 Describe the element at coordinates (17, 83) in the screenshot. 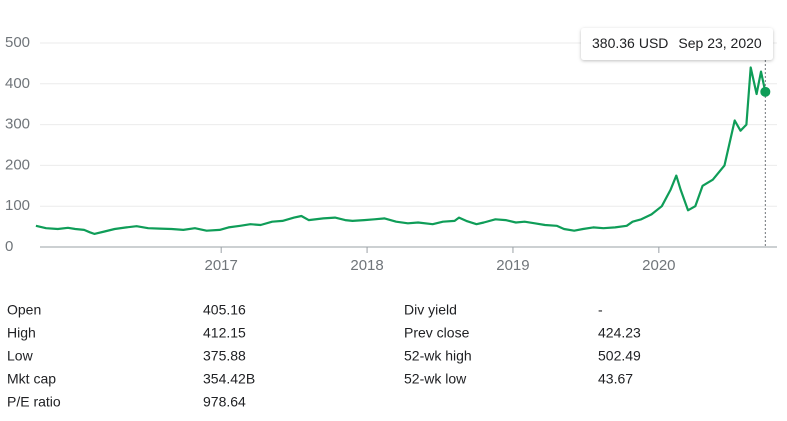

I see `y-tick-label: 400` at that location.